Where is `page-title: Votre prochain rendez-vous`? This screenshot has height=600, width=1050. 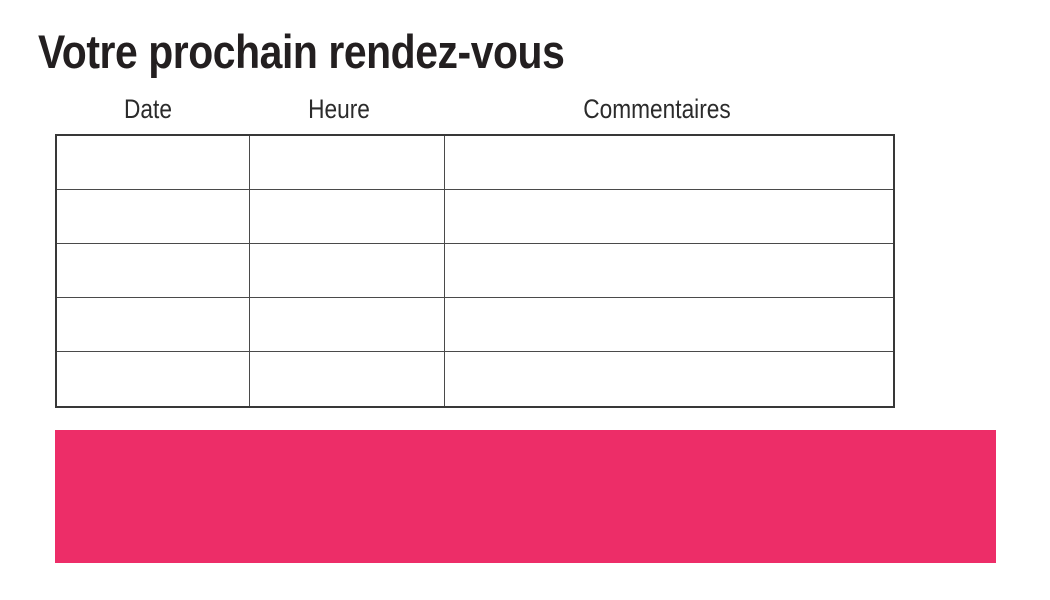 page-title: Votre prochain rendez-vous is located at coordinates (301, 51).